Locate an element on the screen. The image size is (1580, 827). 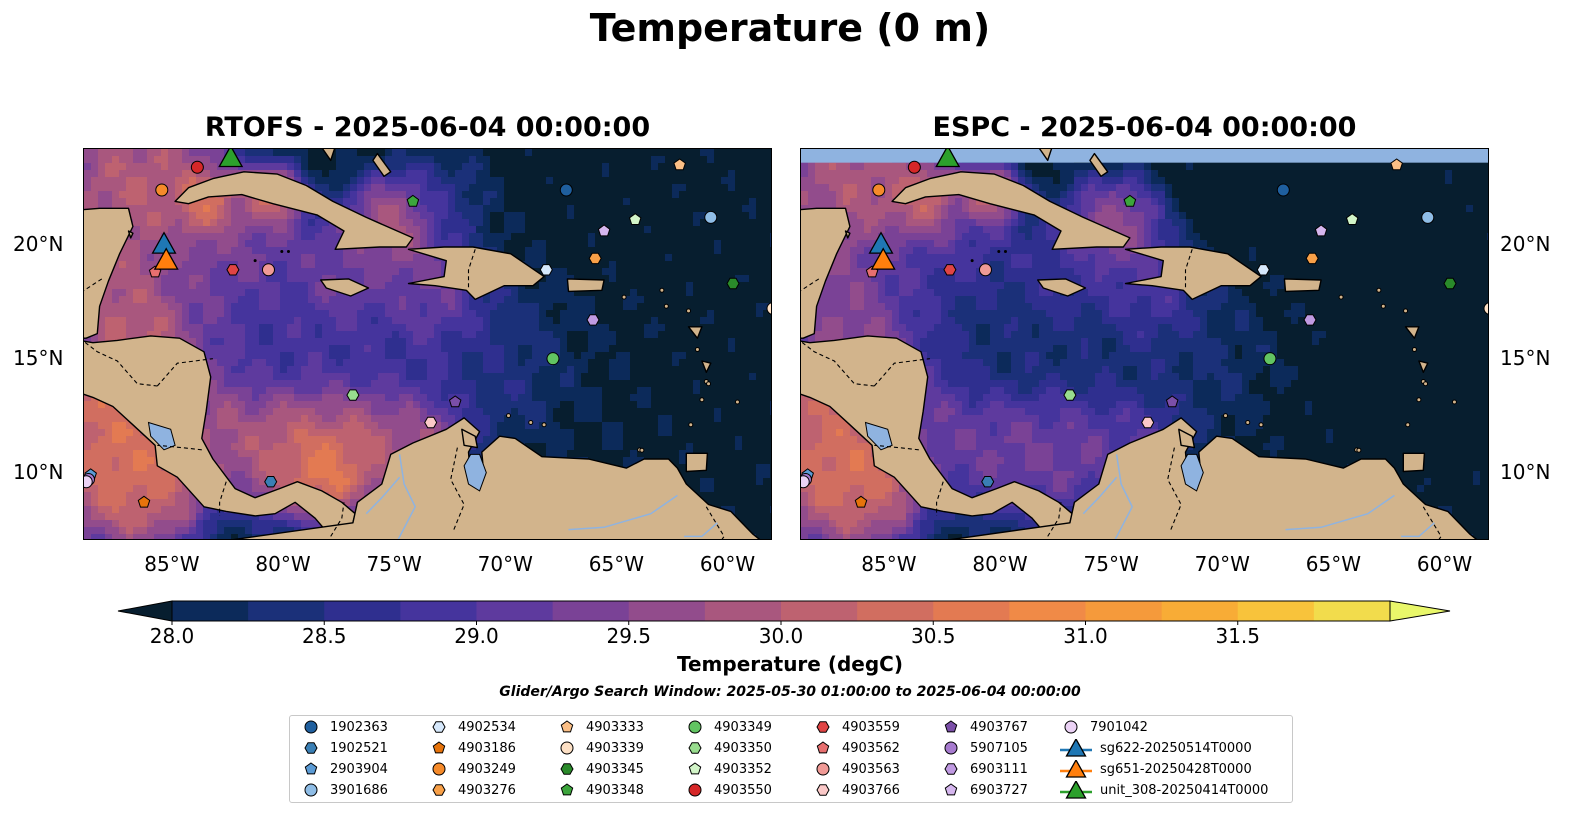
lon-tick-label-0-1: 80°W is located at coordinates (283, 564).